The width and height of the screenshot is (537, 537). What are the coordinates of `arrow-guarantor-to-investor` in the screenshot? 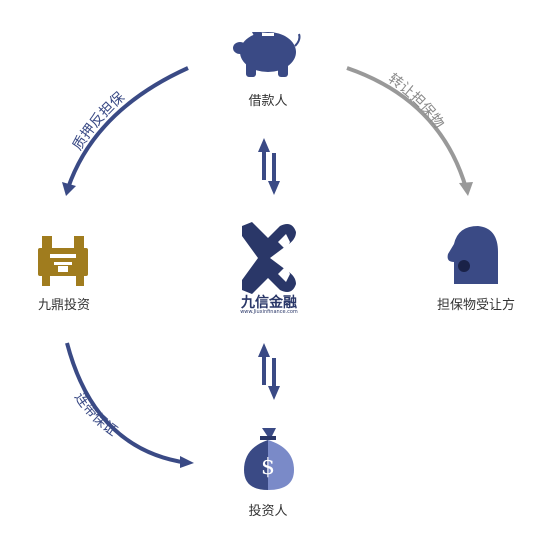 It's located at (129, 405).